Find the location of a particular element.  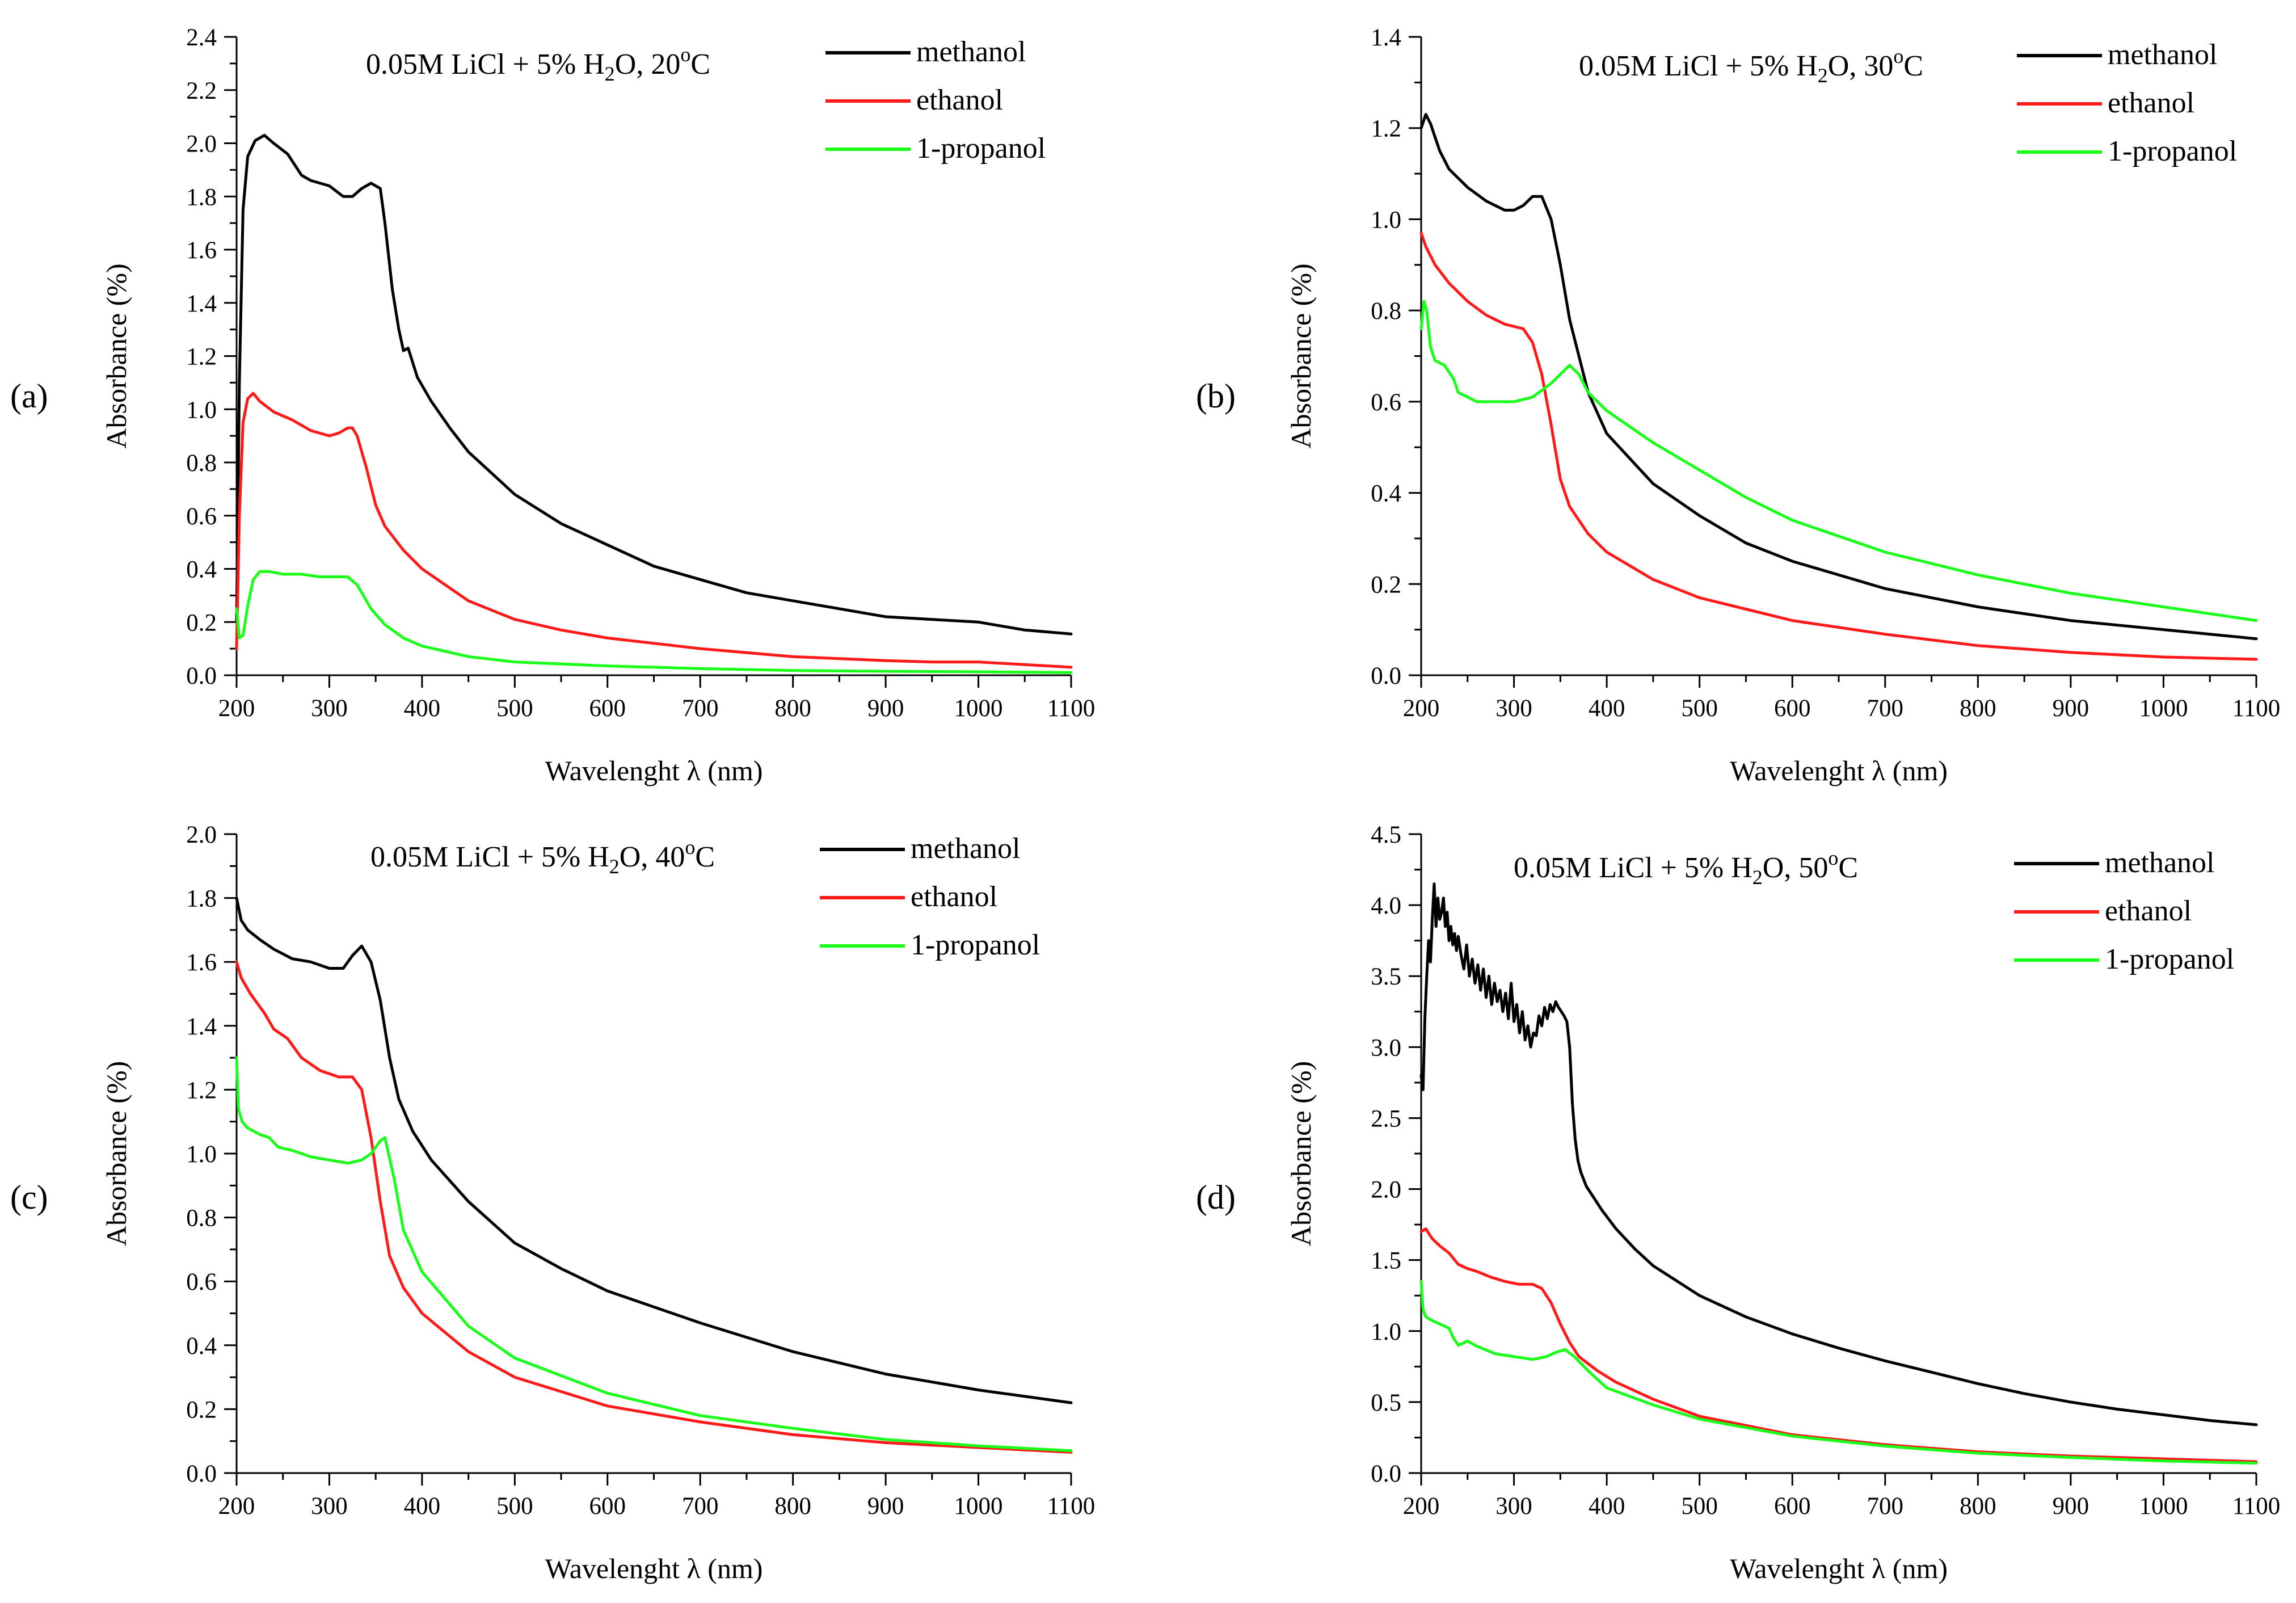

panel-letter: (d) is located at coordinates (1216, 1197).